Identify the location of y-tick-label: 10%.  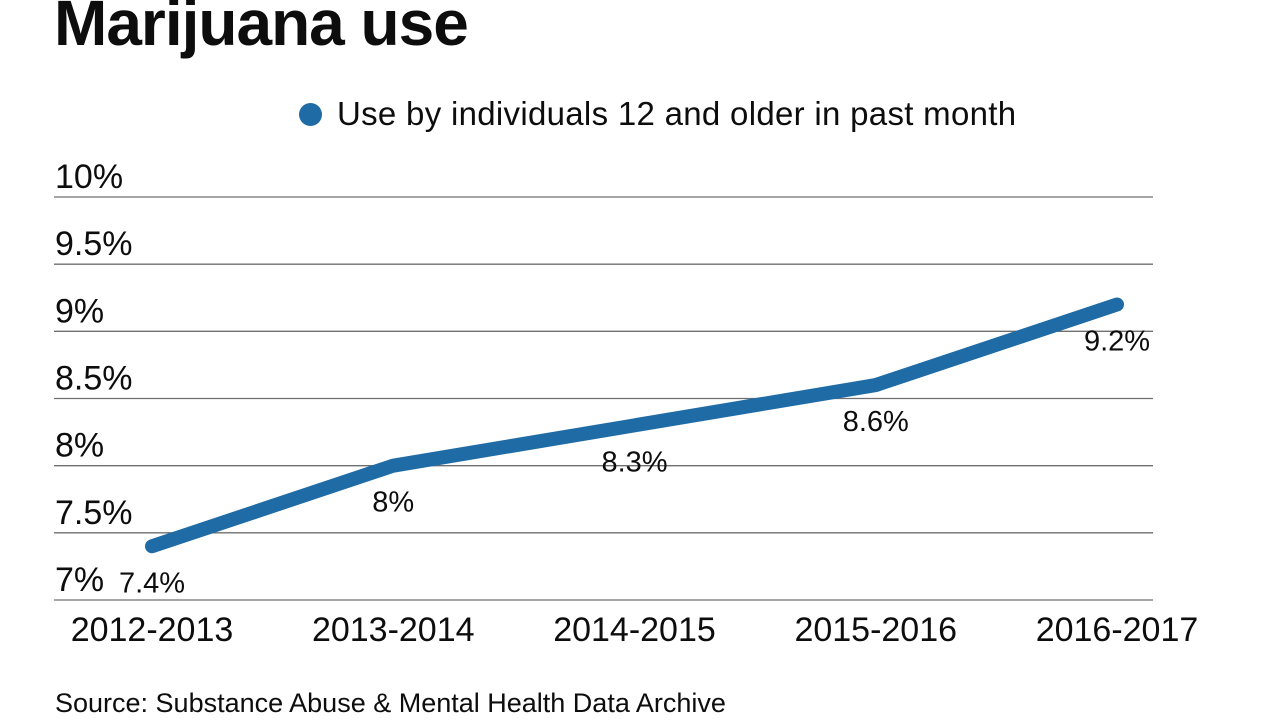
(89, 177).